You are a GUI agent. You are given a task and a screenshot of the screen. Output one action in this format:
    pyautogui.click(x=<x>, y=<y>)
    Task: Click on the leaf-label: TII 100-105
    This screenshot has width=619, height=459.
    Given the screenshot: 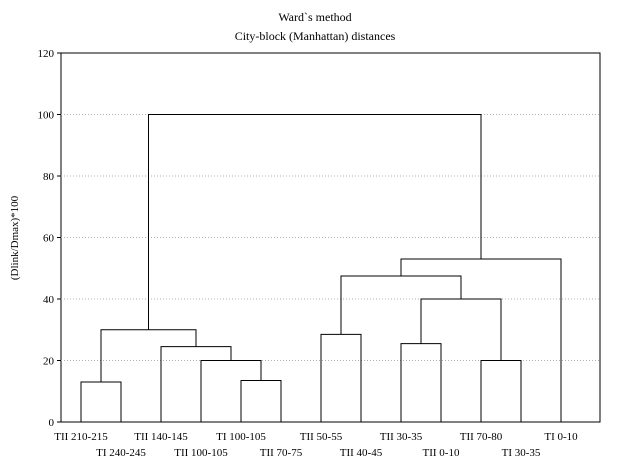 What is the action you would take?
    pyautogui.click(x=201, y=453)
    